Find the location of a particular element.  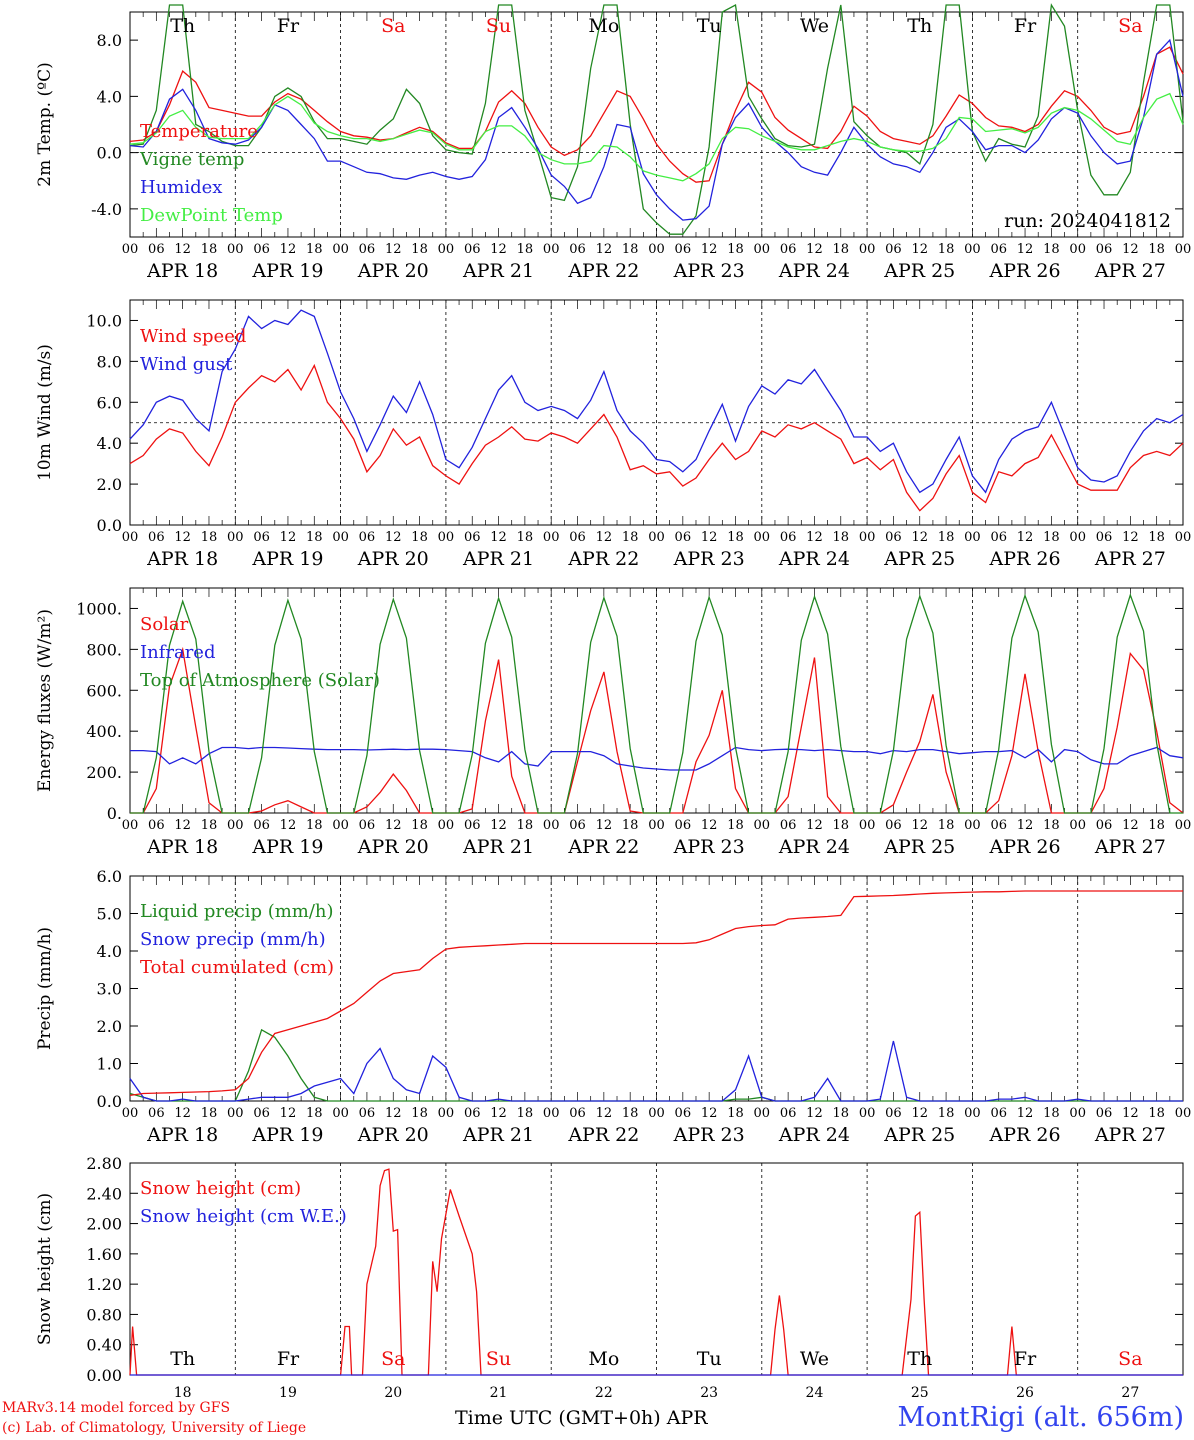

legend-entry: Liquid precip (mm/h) is located at coordinates (237, 911).